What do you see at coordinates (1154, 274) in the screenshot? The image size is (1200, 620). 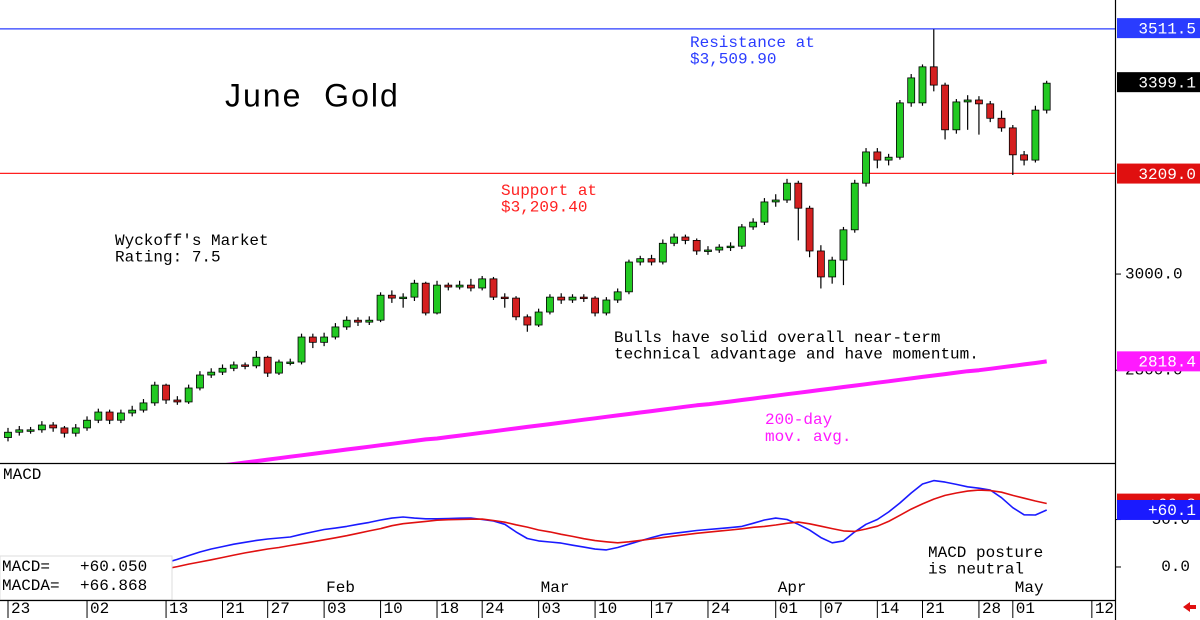 I see `y-tick-label: 3000.0` at bounding box center [1154, 274].